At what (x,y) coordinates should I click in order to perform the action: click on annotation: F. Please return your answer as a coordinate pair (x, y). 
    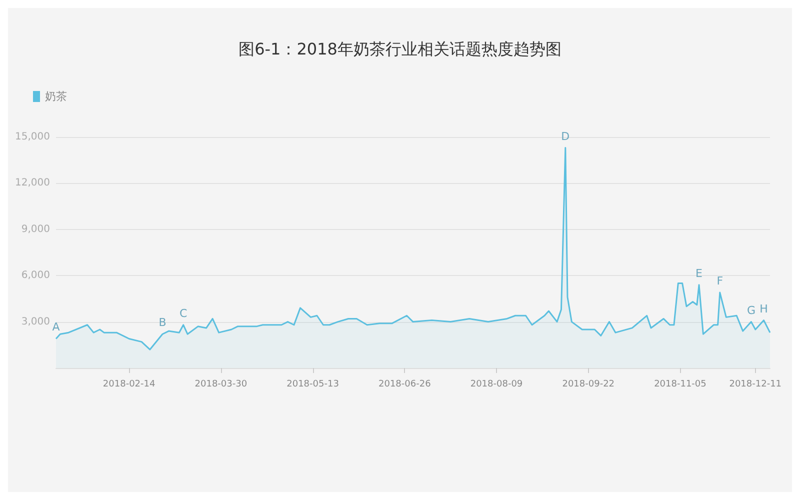
    Looking at the image, I should click on (720, 281).